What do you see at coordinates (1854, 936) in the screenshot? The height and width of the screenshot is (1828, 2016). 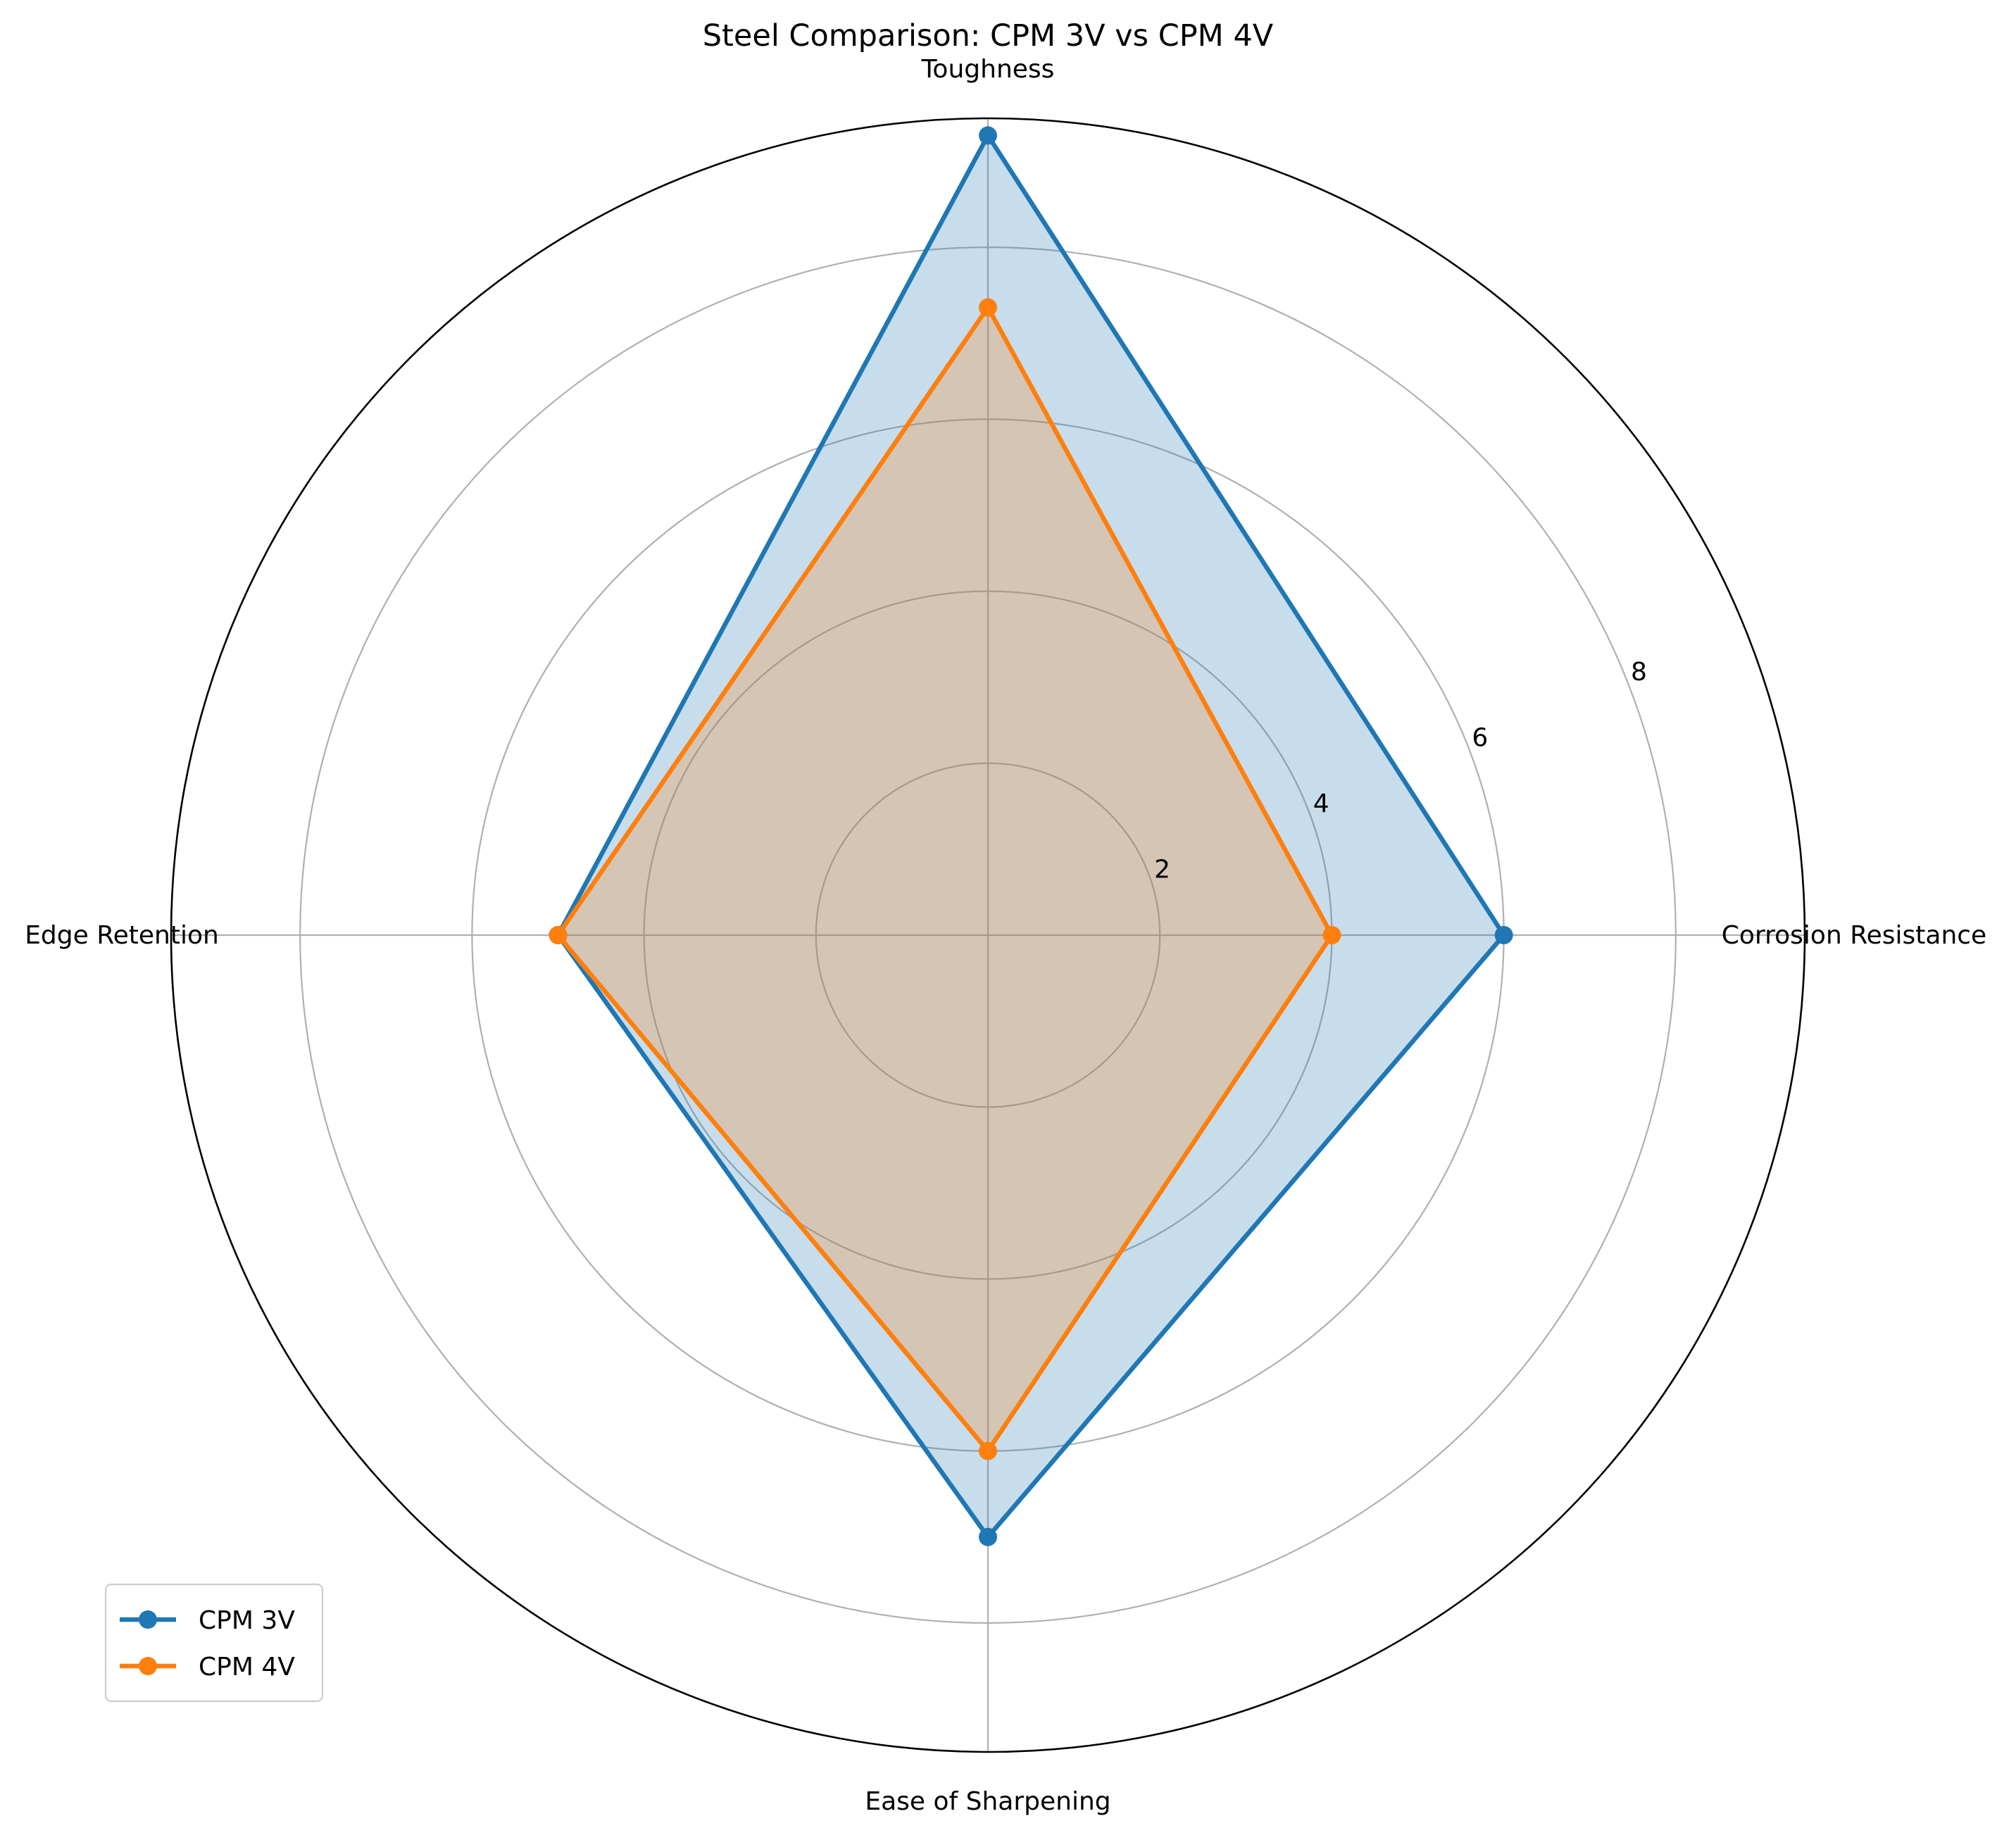 I see `category-label: Corrosion Resistance` at bounding box center [1854, 936].